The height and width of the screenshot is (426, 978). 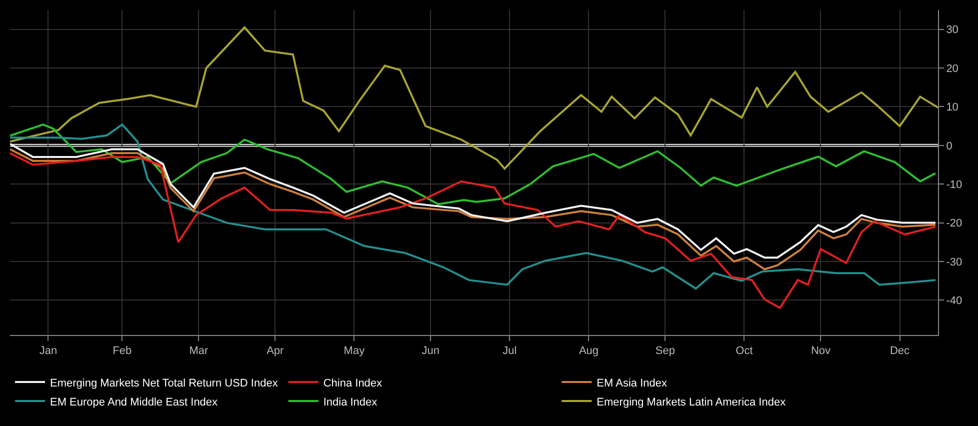 I want to click on legend-label: Emerging Markets Net Total Return USD Index, so click(x=164, y=383).